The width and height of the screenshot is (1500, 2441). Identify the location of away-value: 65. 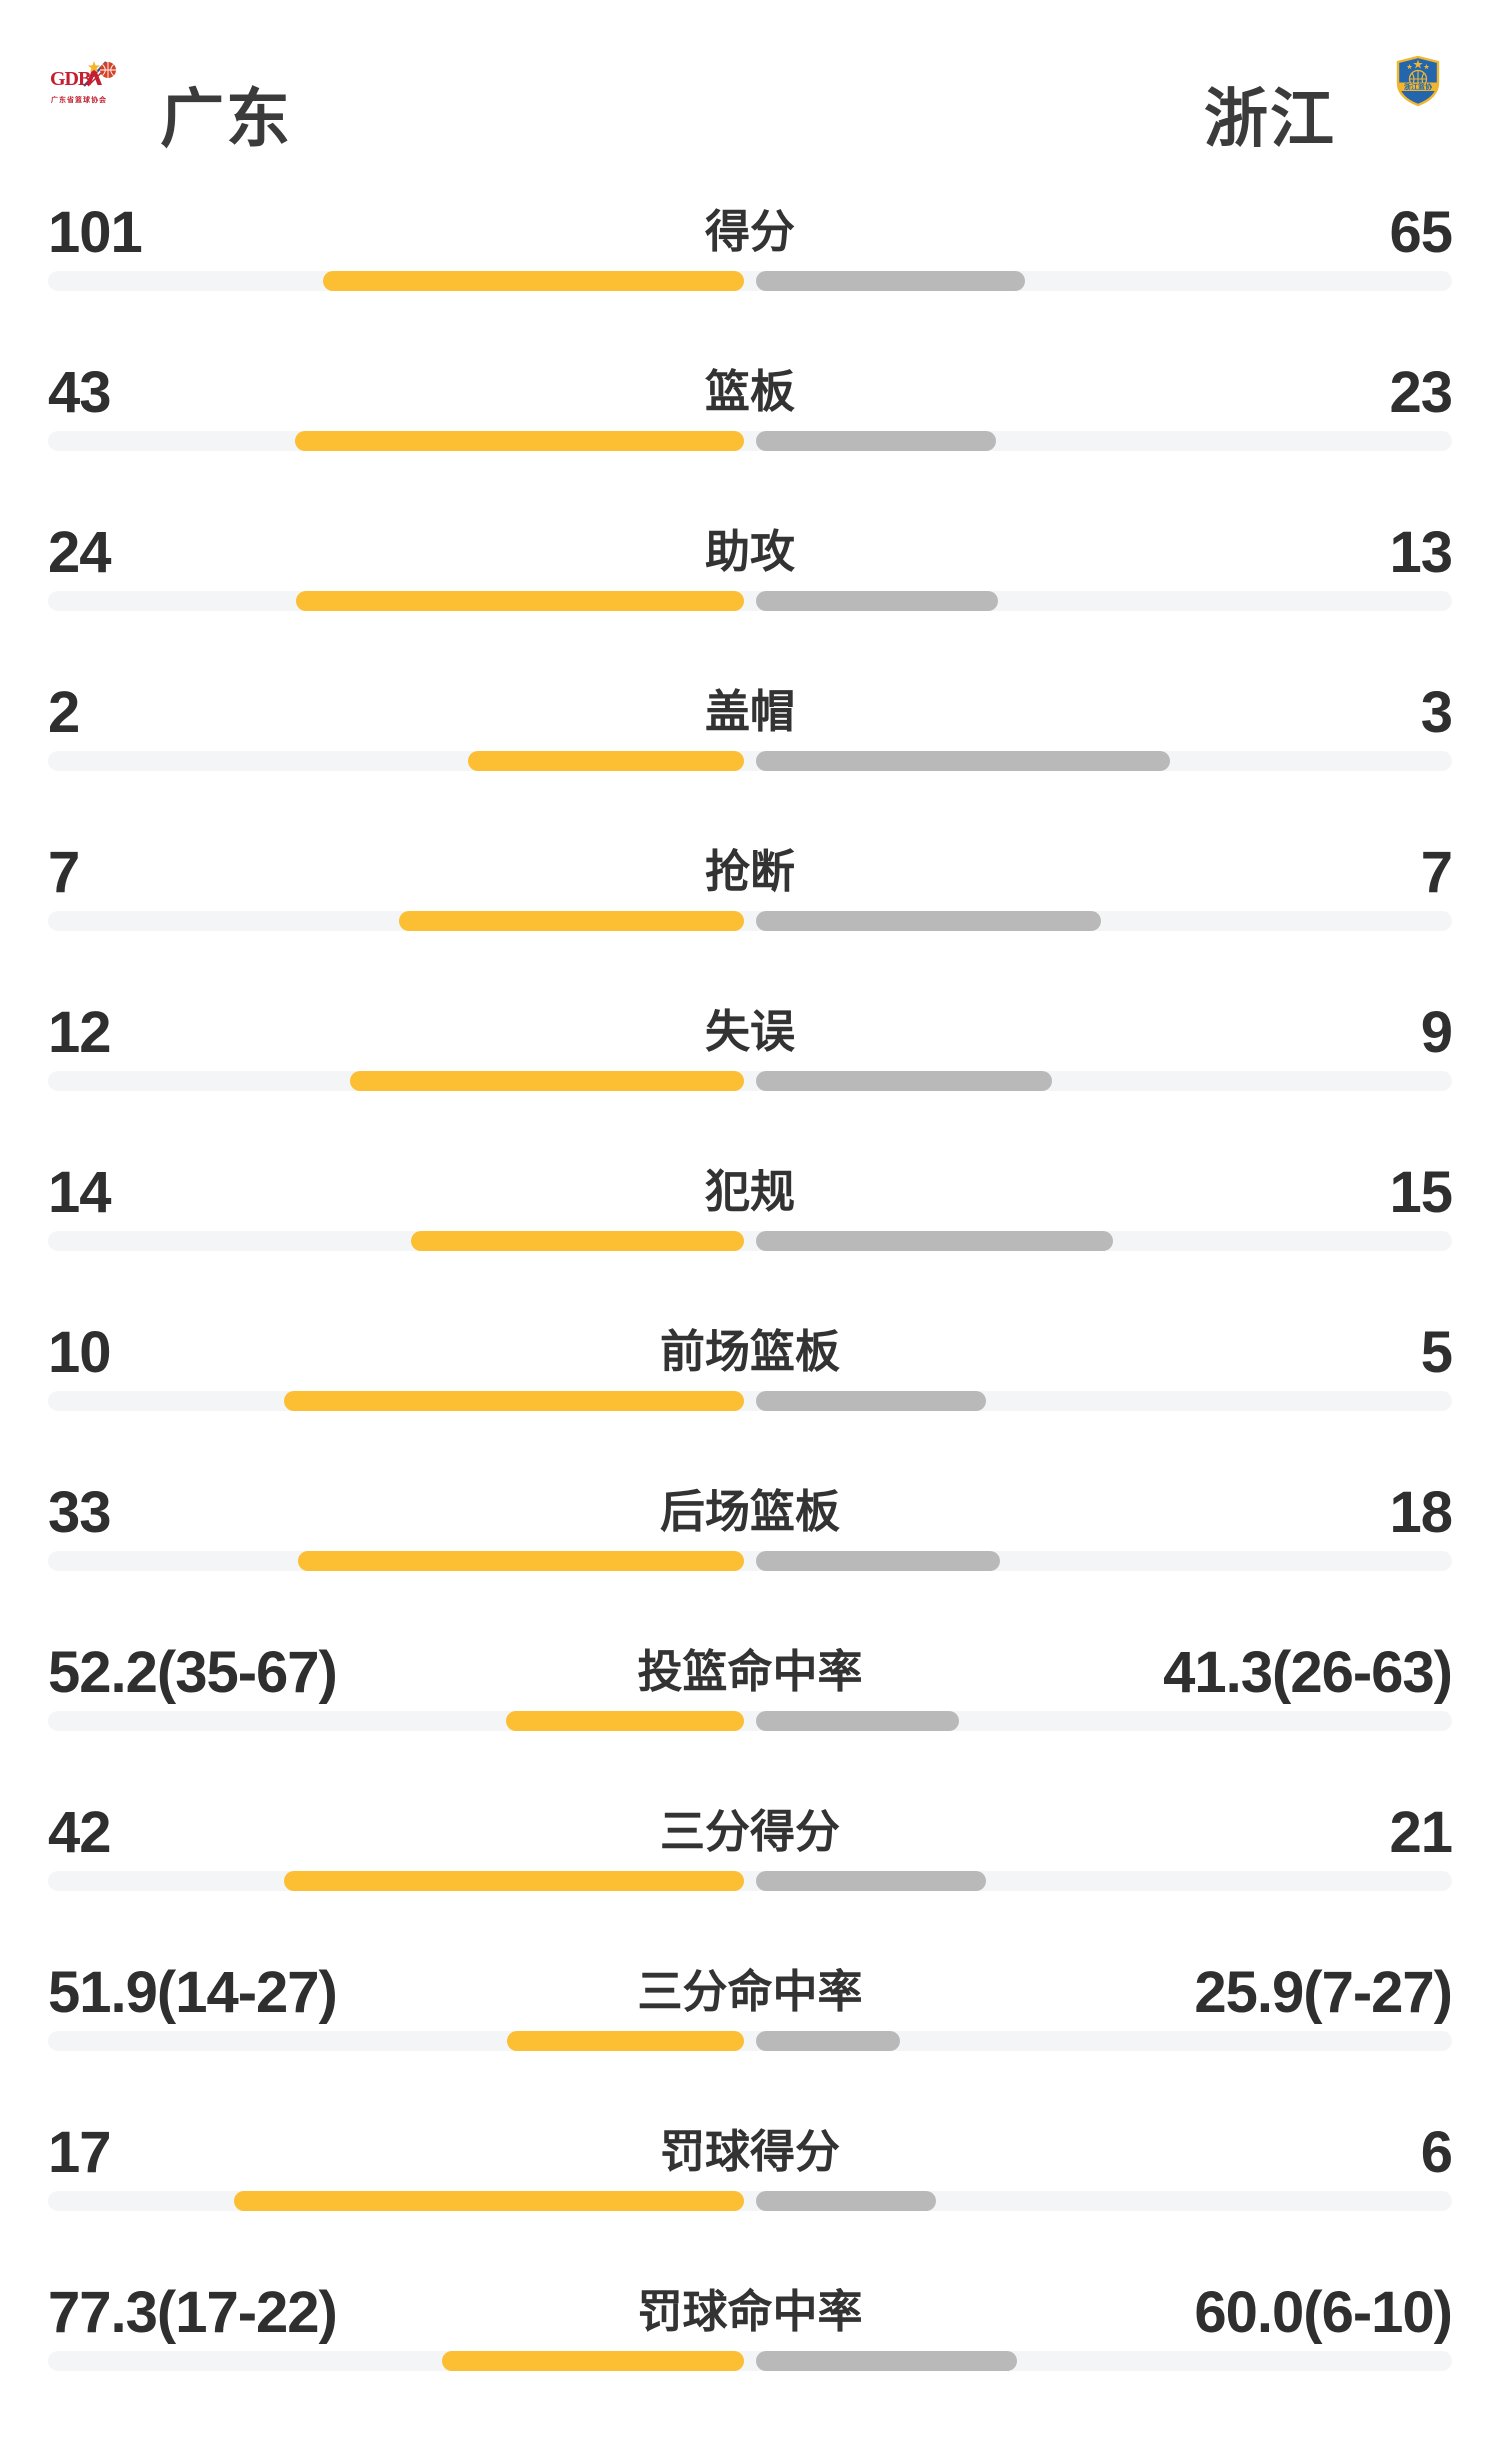
(1421, 232).